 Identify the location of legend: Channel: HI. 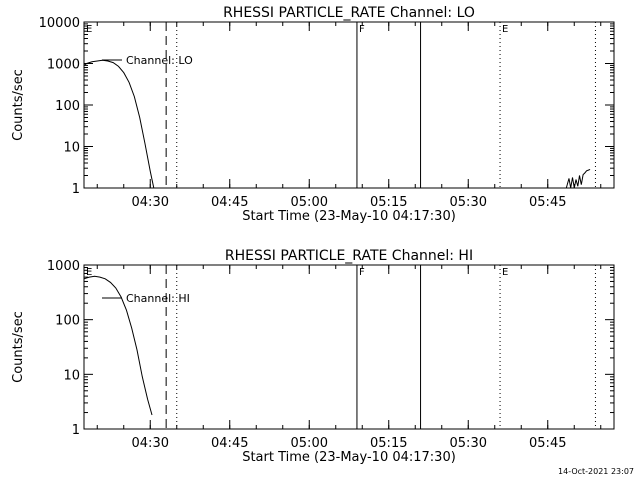
(146, 298).